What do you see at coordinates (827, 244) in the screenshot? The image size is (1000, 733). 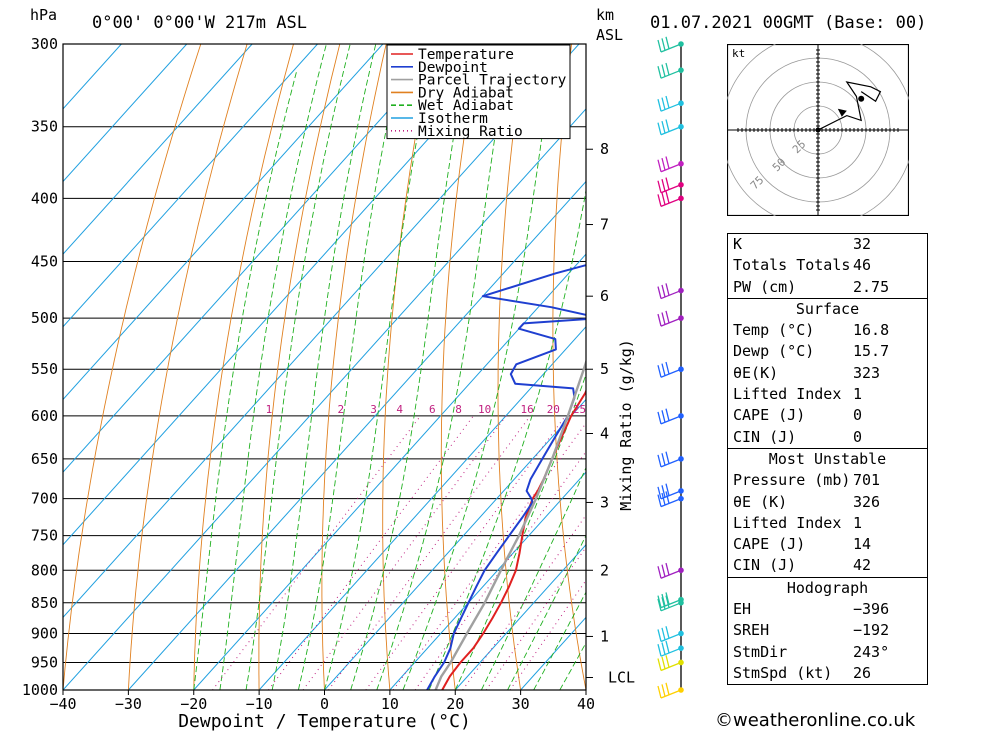 I see `index-row: K 32` at bounding box center [827, 244].